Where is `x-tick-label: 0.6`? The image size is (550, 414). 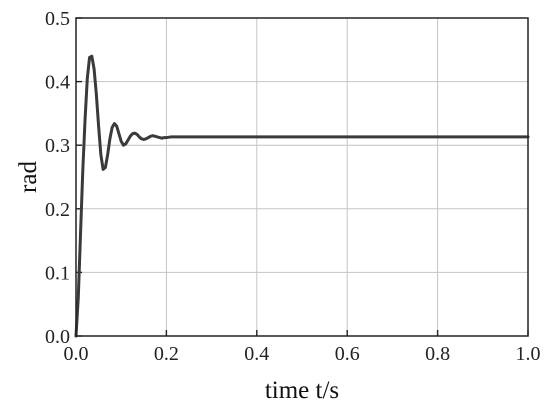
x-tick-label: 0.6 is located at coordinates (347, 354).